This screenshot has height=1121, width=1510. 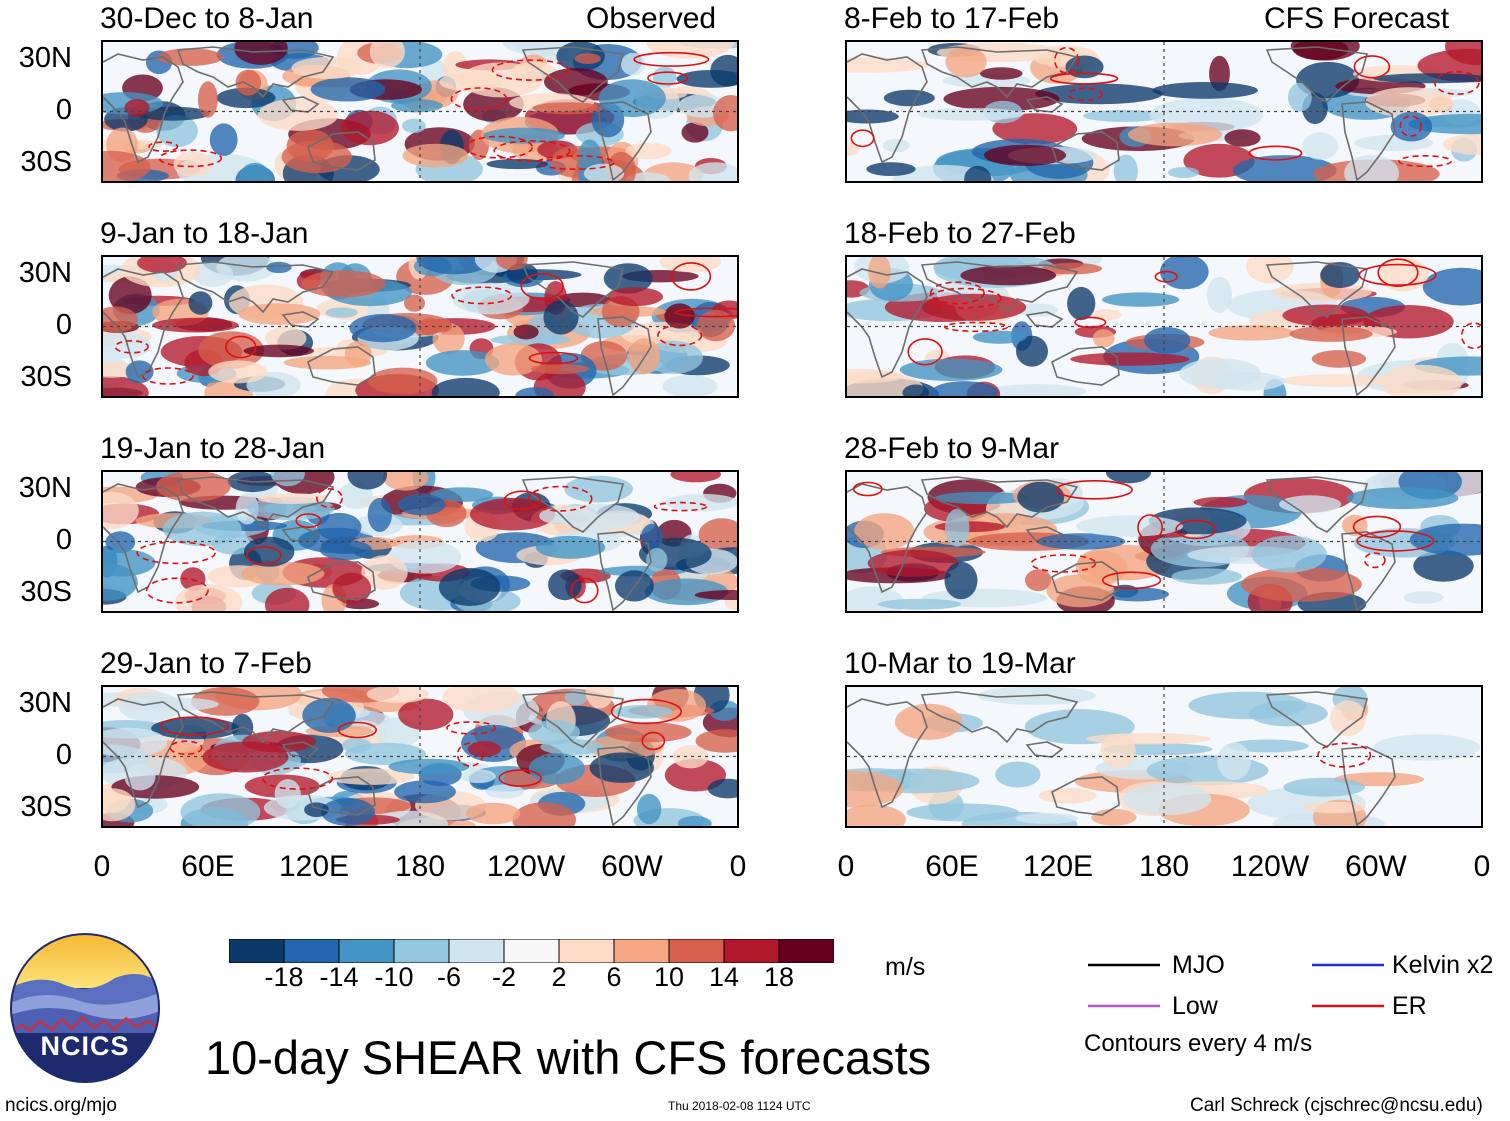 What do you see at coordinates (905, 967) in the screenshot?
I see `units-label: m/s` at bounding box center [905, 967].